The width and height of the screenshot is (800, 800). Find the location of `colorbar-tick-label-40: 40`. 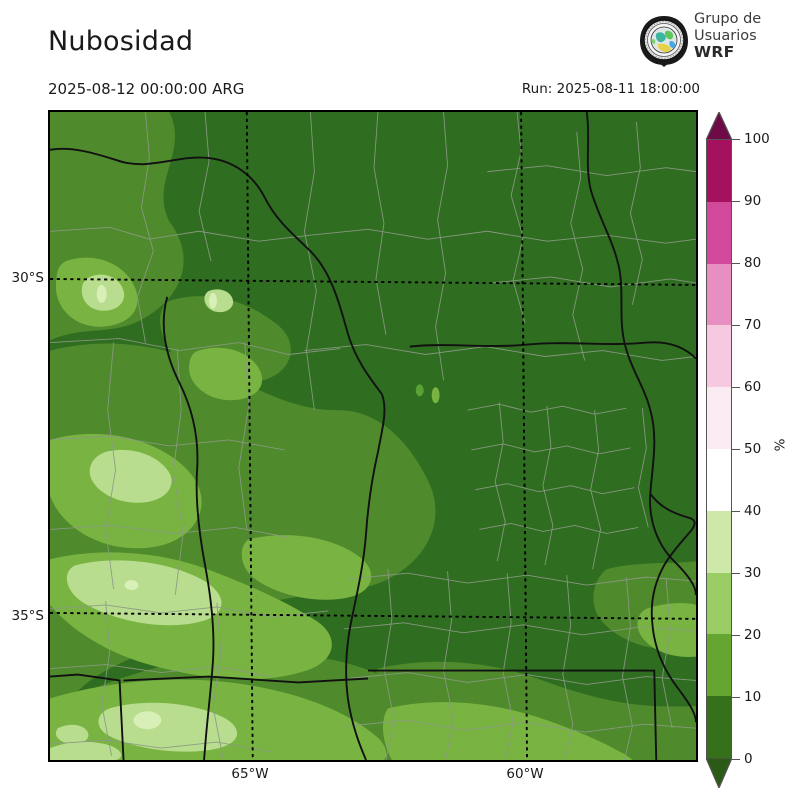

colorbar-tick-label-40: 40 is located at coordinates (753, 511).